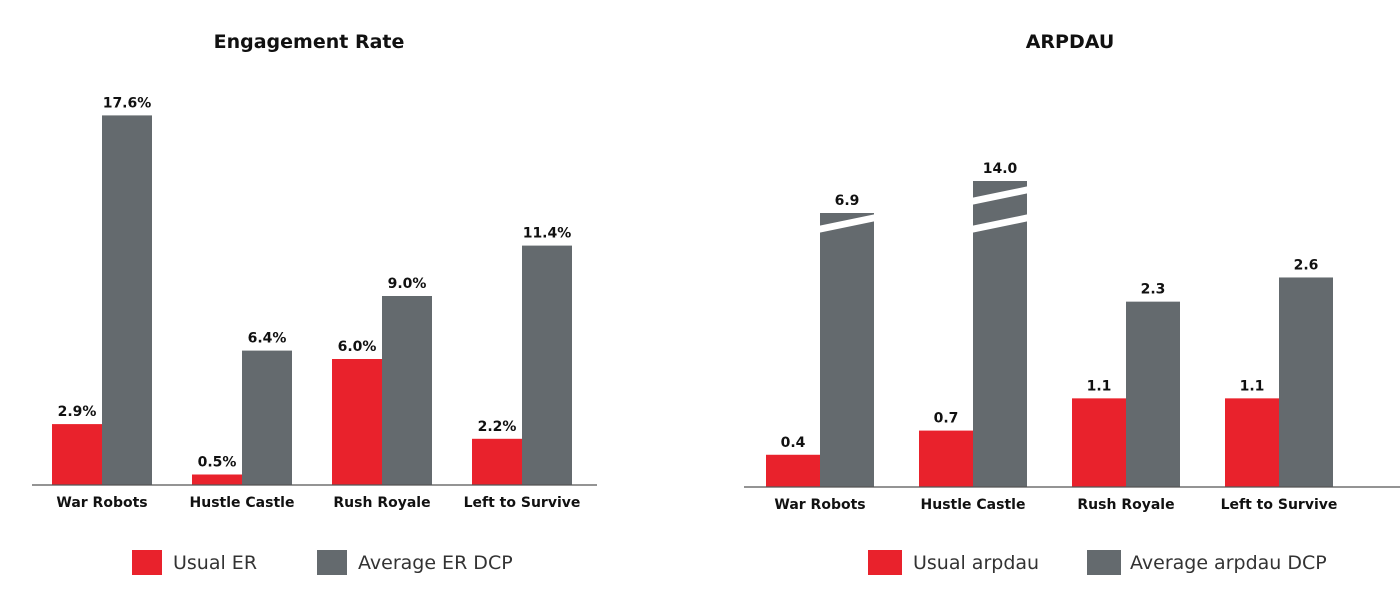 The height and width of the screenshot is (596, 1400). I want to click on data-label-average-arpdau-dcp-rush-royale: 2.3, so click(1153, 290).